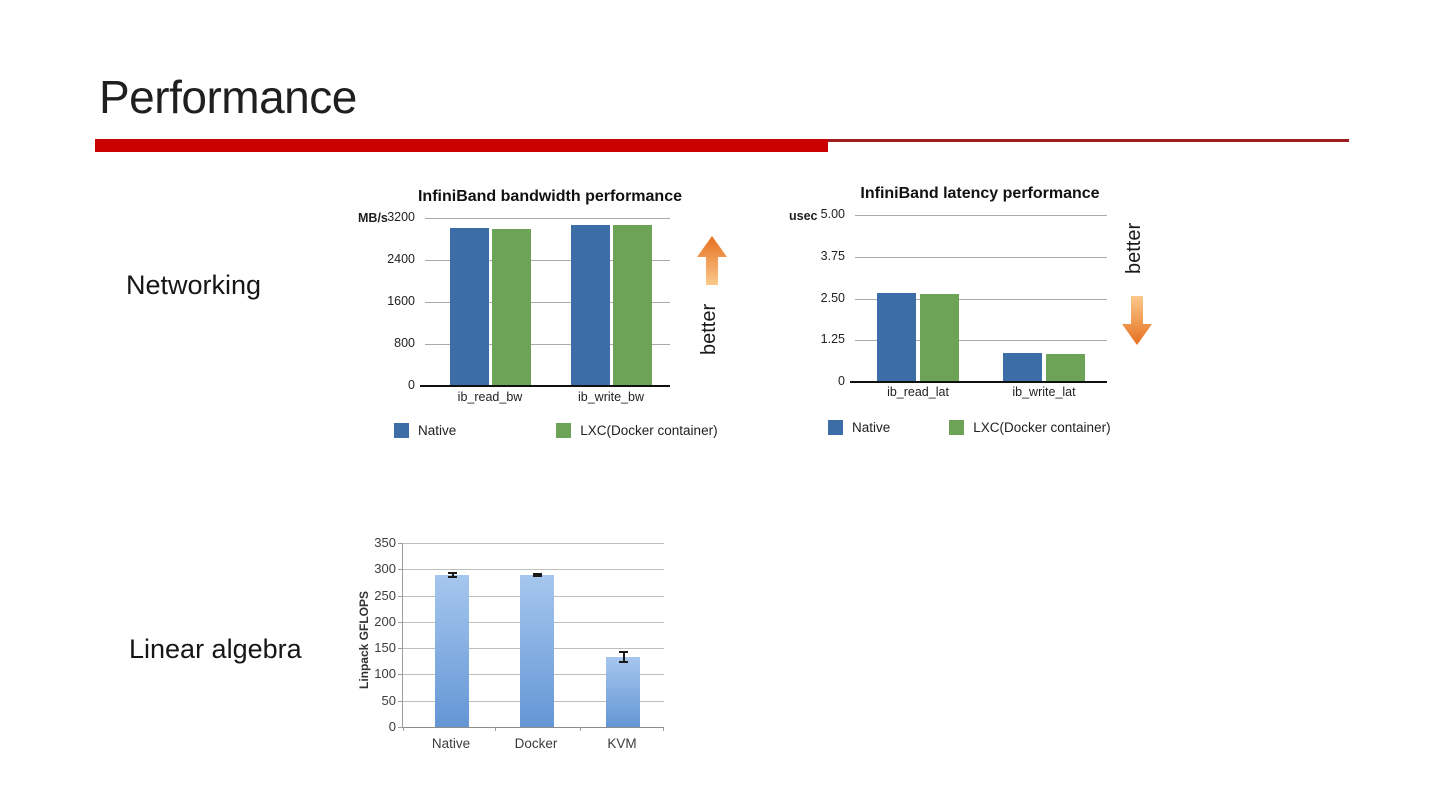 The width and height of the screenshot is (1440, 810). What do you see at coordinates (980, 193) in the screenshot?
I see `chart-title: InfiniBand latency performance` at bounding box center [980, 193].